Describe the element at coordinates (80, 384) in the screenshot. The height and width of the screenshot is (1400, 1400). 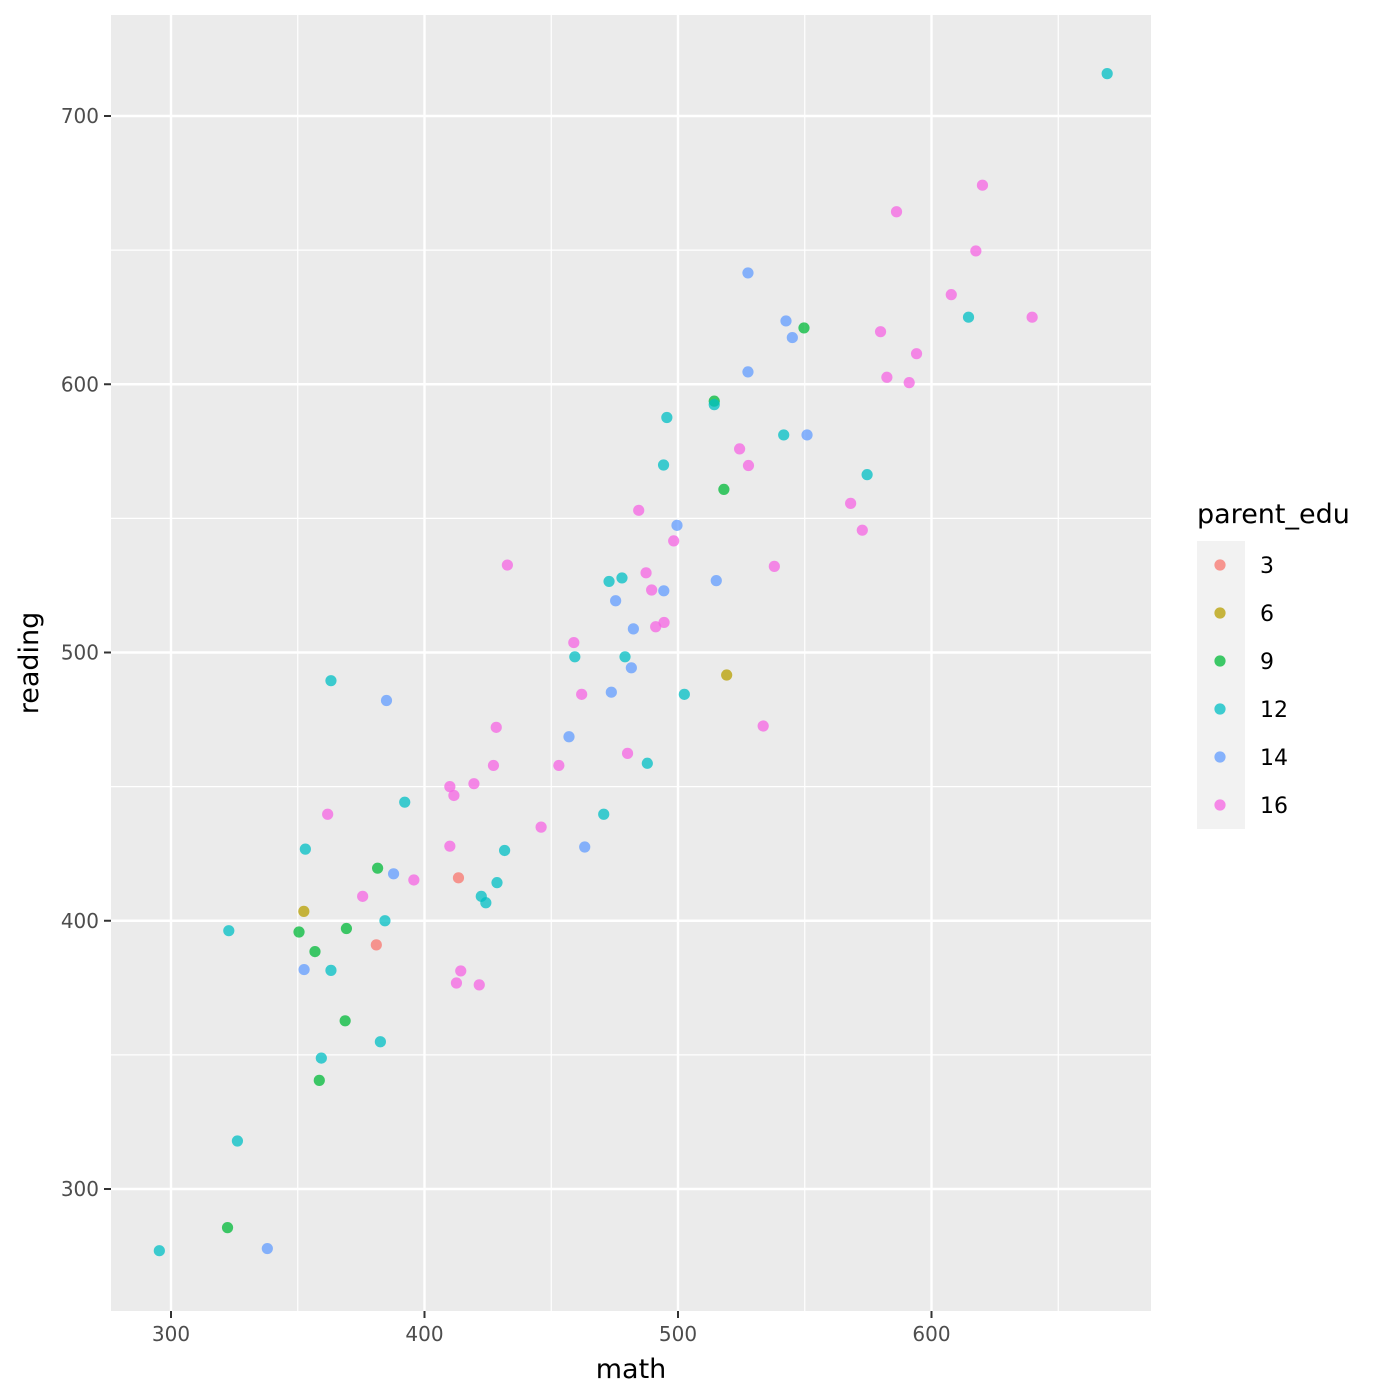
I see `y-tick-label: 600` at that location.